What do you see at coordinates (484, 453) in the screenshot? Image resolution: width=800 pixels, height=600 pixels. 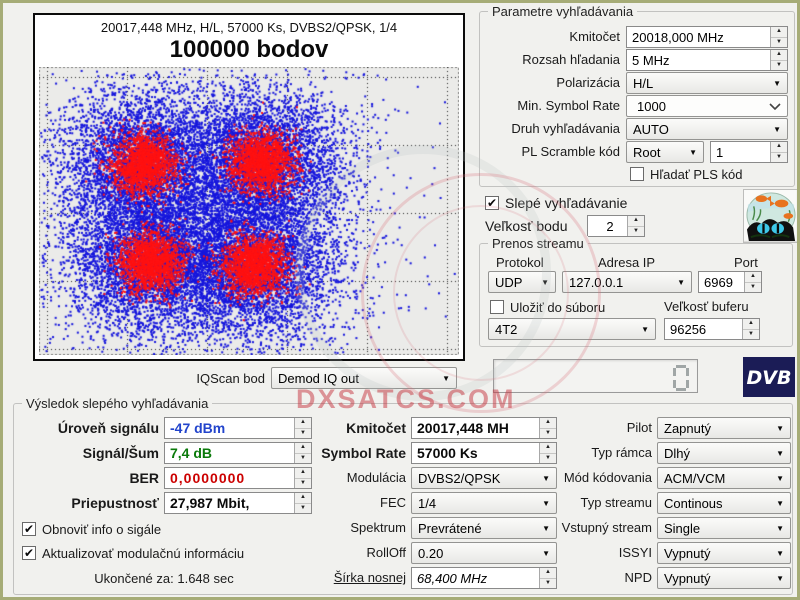 I see `result-symbol-rate-input: 57000 Ks ▲ ▼` at bounding box center [484, 453].